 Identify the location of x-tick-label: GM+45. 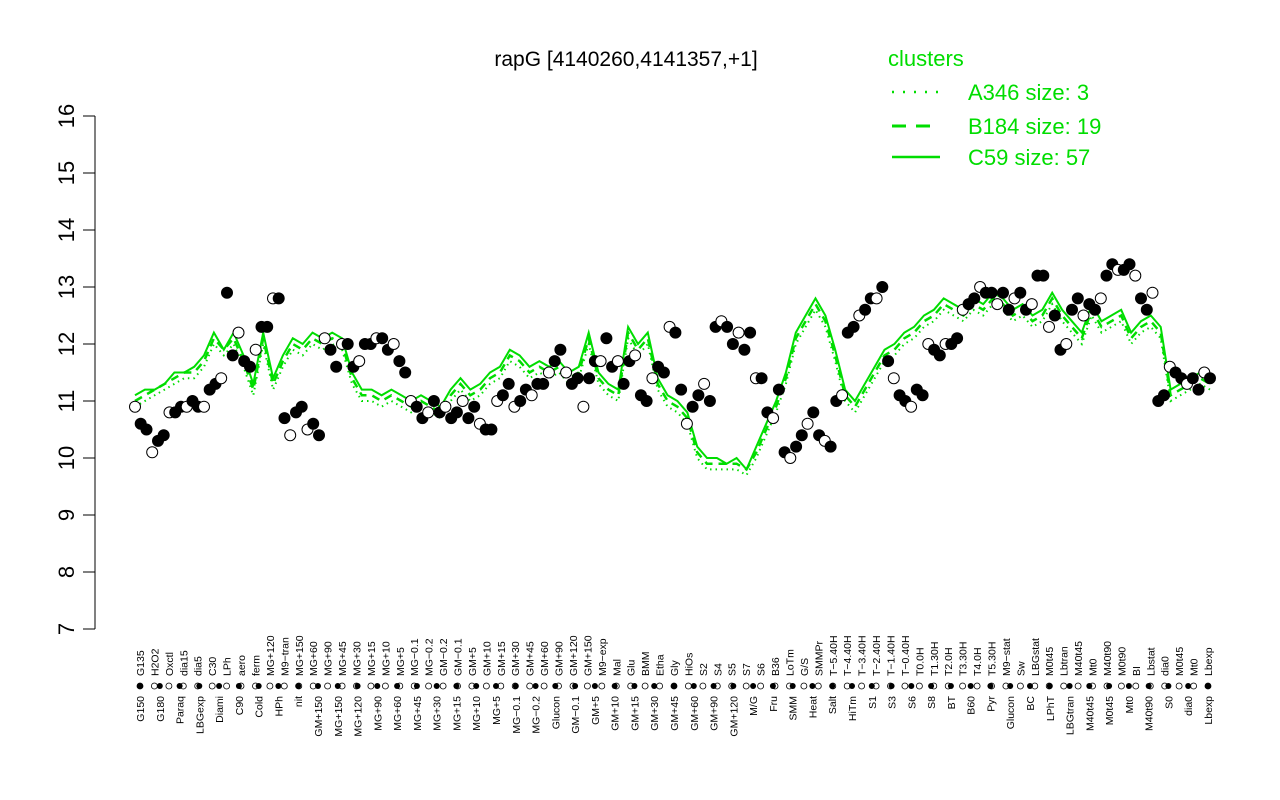
(675, 713).